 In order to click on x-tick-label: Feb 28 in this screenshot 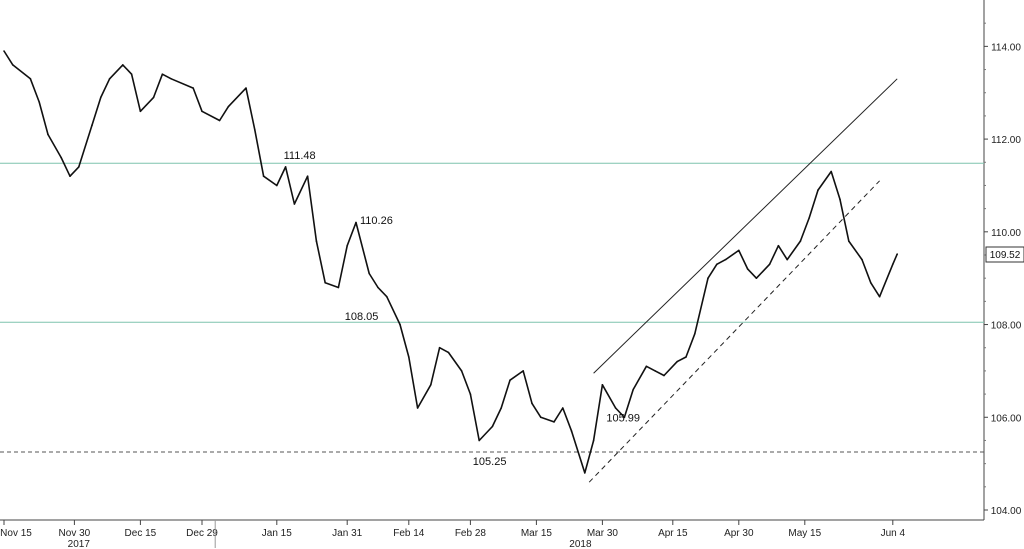, I will do `click(471, 533)`.